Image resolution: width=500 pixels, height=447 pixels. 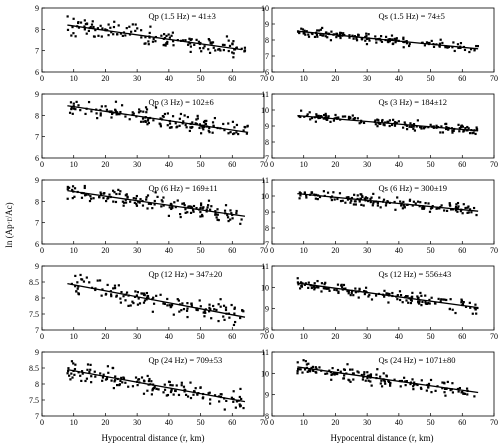 What do you see at coordinates (379, 215) in the screenshot?
I see `panel-8: 7 8 9 10 11 0 10 20 30 40 50 60 70 Qs (6 Hz) = 300±19` at bounding box center [379, 215].